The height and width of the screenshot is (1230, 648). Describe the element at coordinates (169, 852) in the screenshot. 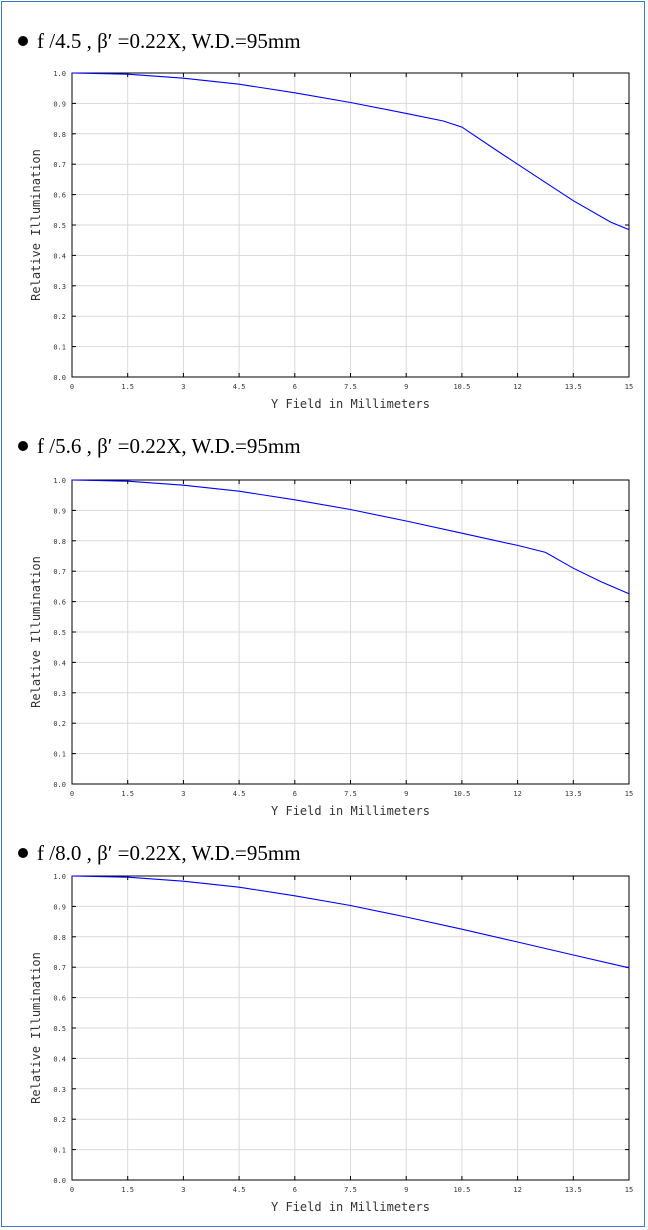

I see `chart-title: f /8.0 , β′ =0.22X, W.D.=95mm` at that location.